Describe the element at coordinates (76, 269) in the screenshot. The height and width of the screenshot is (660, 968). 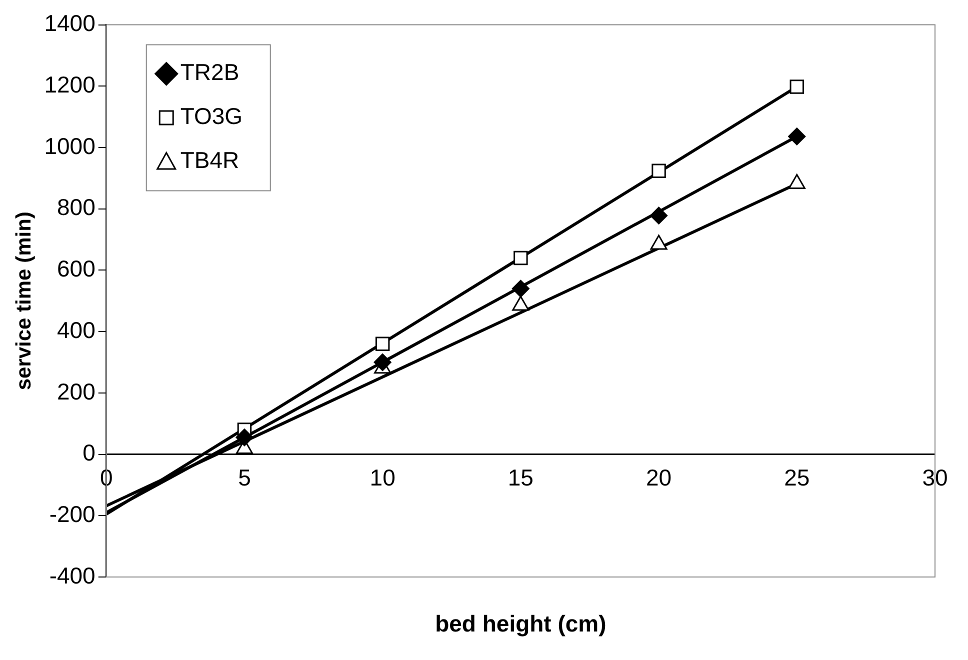
I see `y-tick-label: 600` at that location.